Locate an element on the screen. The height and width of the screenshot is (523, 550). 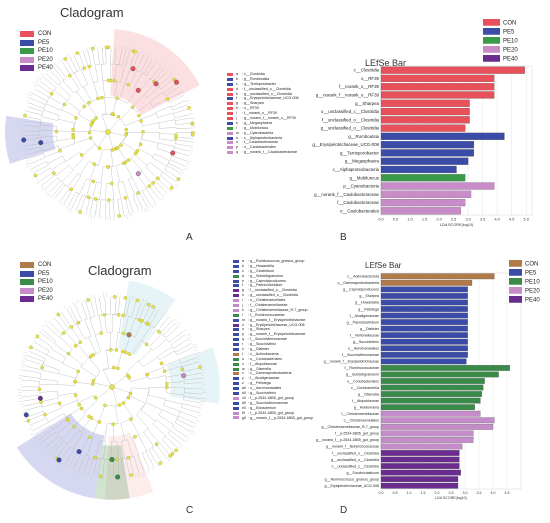
cladogram-a-group-legend-swatch is located at coordinates (27, 51).